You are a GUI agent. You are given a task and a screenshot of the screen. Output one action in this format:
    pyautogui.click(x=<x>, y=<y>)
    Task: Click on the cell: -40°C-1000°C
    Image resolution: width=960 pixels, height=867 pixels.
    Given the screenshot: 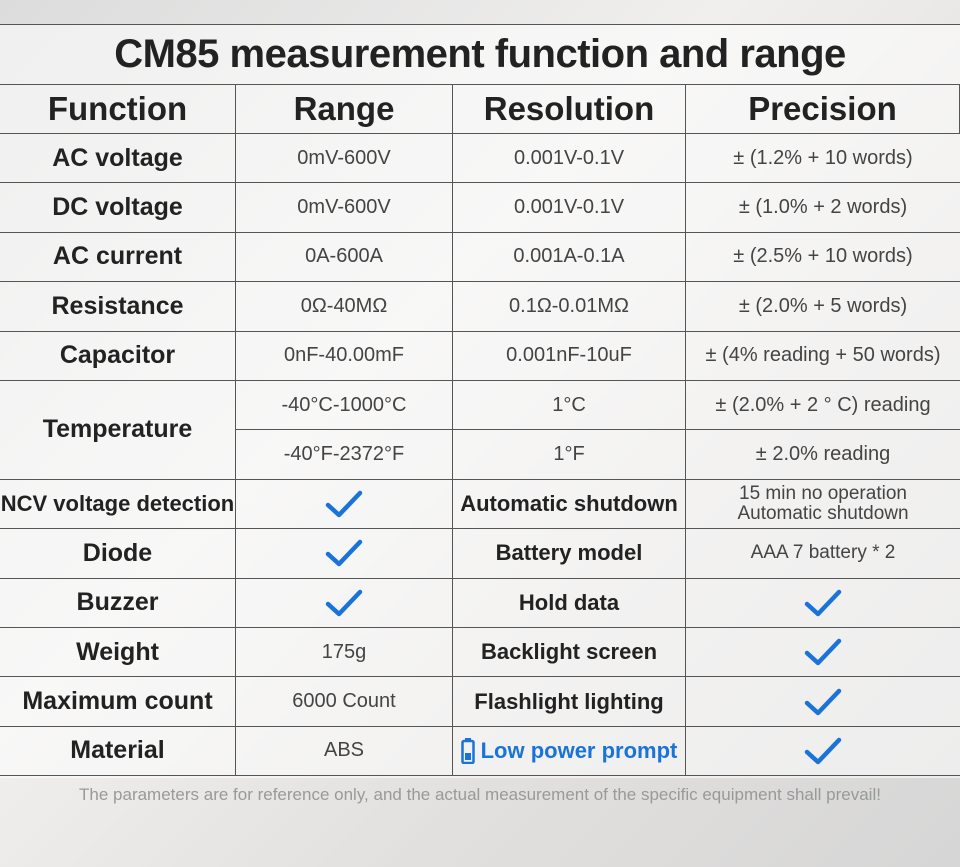 What is the action you would take?
    pyautogui.click(x=344, y=406)
    